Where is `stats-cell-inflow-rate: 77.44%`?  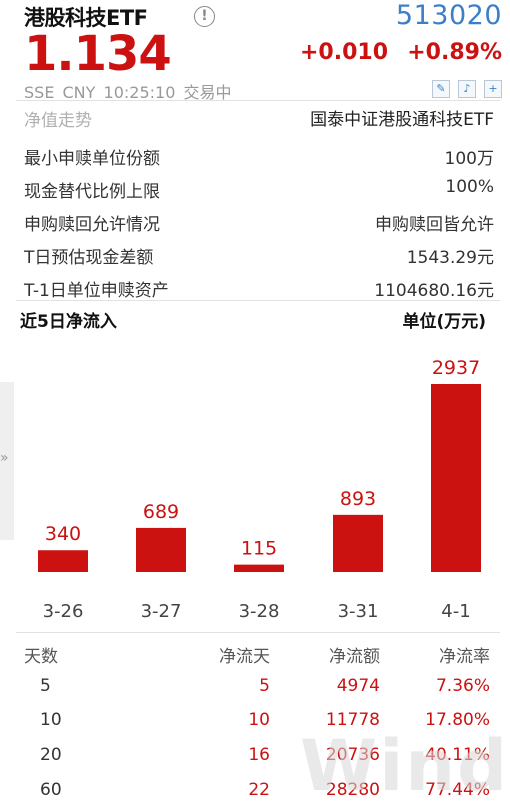
stats-cell-inflow-rate: 77.44% is located at coordinates (457, 790).